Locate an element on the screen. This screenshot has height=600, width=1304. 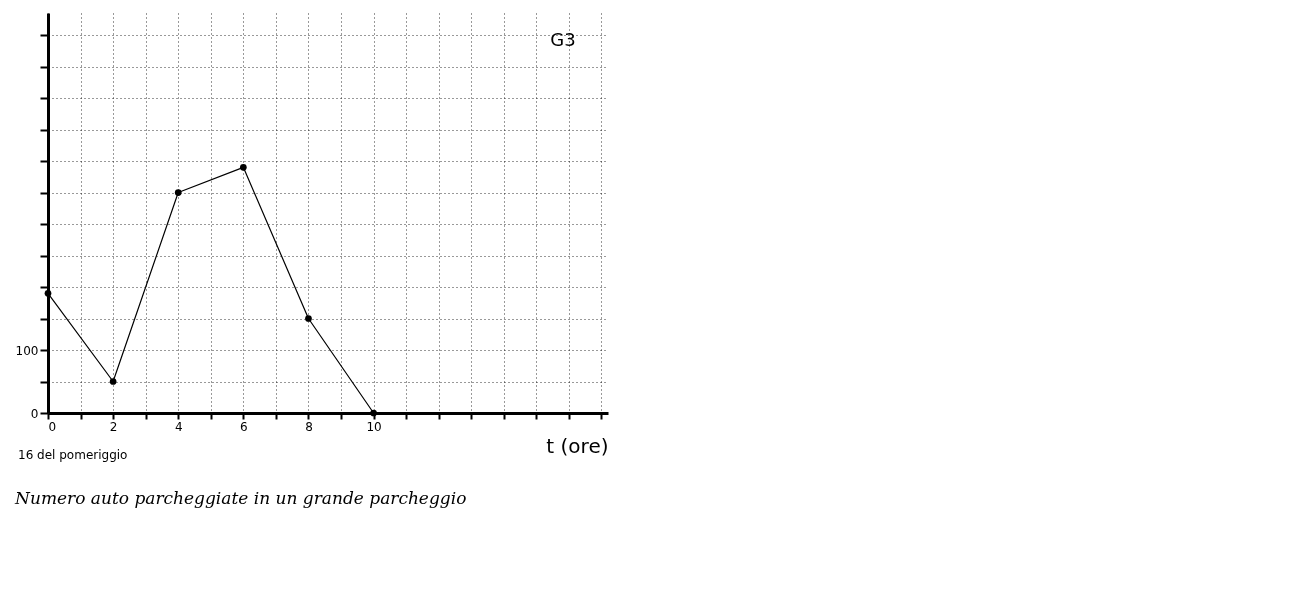
x-tick-label: 6 is located at coordinates (244, 426).